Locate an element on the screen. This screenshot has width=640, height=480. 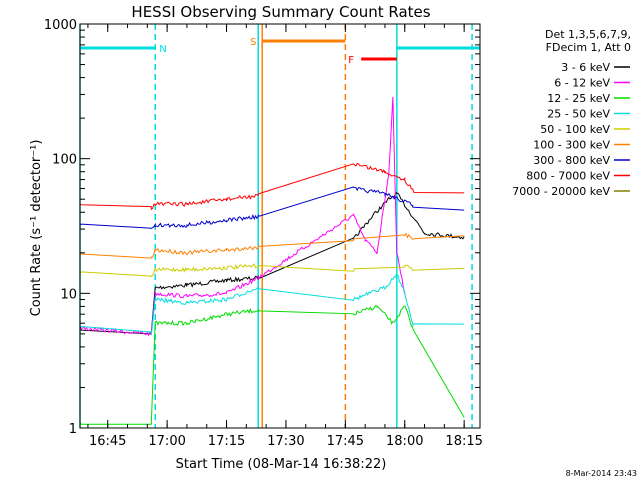
series-line-50-100keV is located at coordinates (272, 270).